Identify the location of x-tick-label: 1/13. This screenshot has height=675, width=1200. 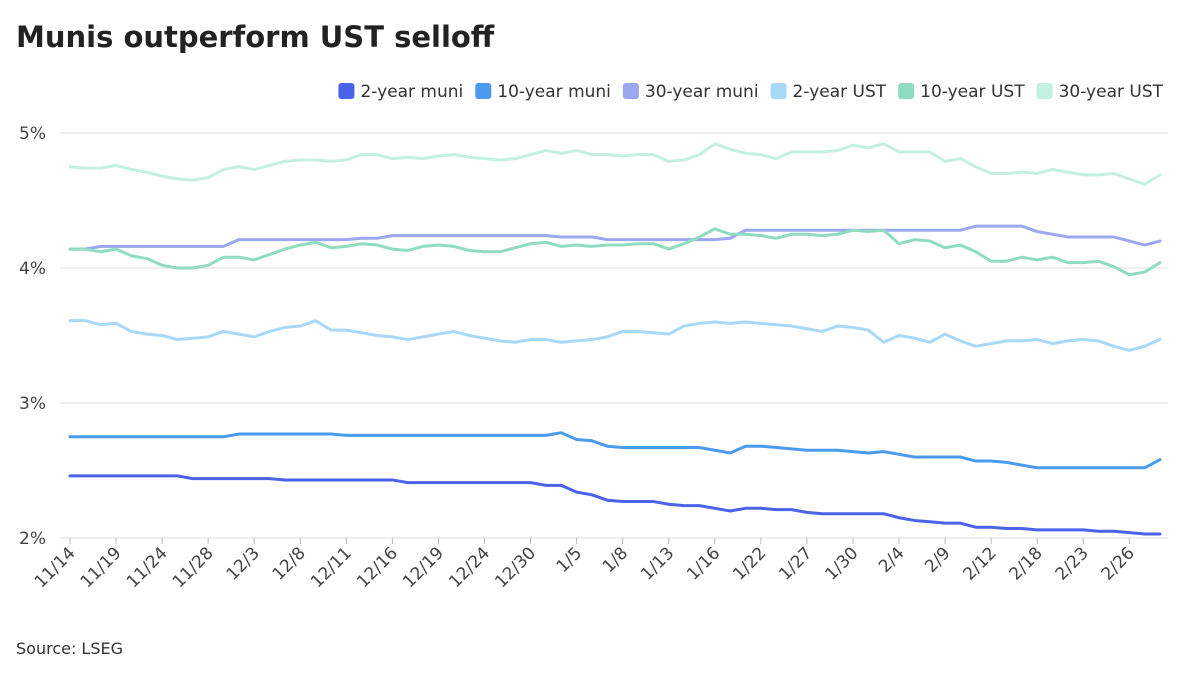
(657, 563).